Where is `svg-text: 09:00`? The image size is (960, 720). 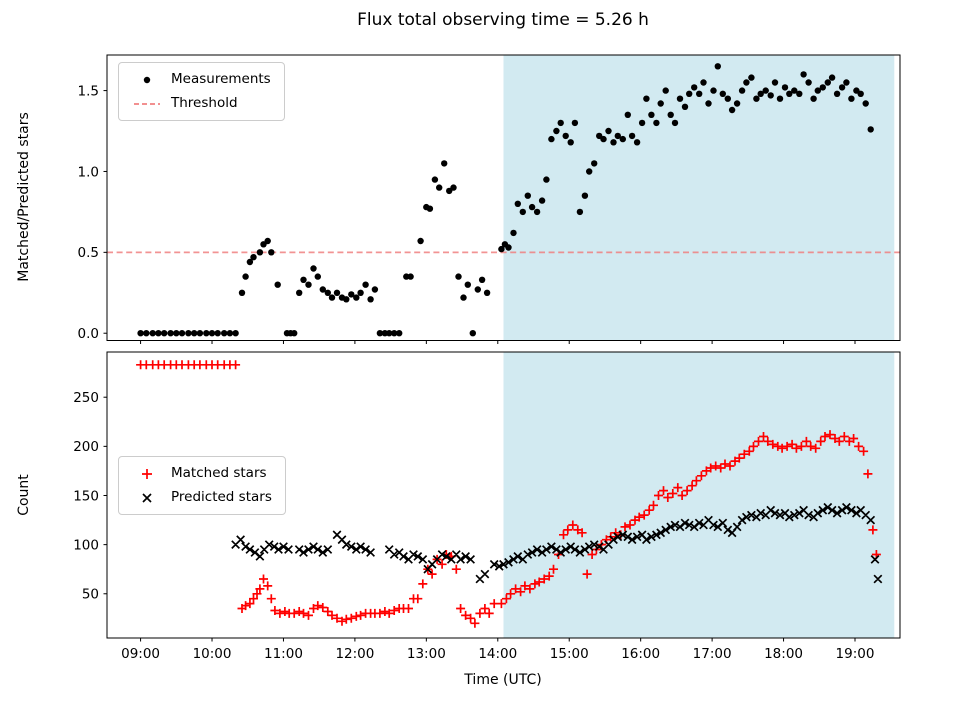
svg-text: 09:00 is located at coordinates (140, 654).